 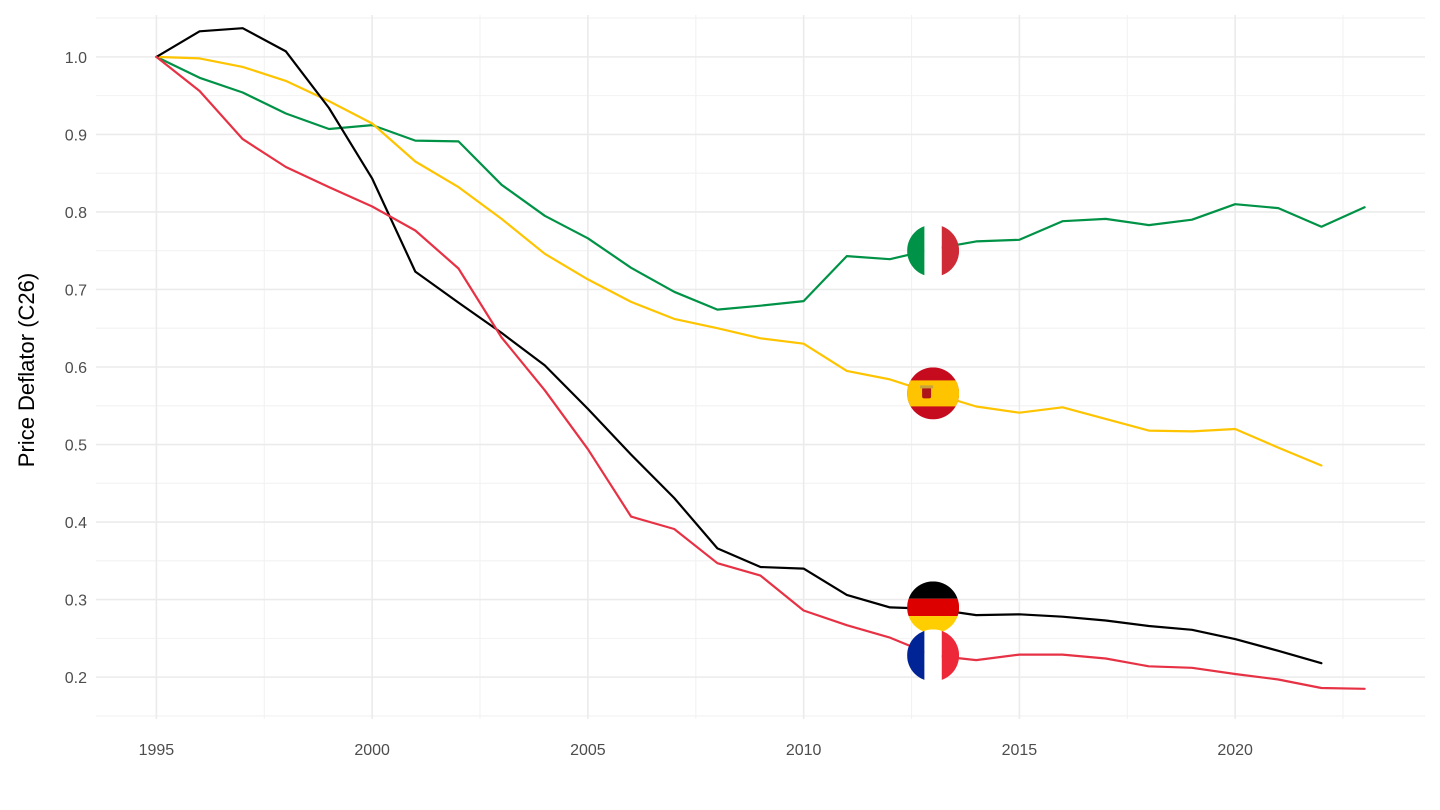 I want to click on italy-flag-icon, so click(x=933, y=250).